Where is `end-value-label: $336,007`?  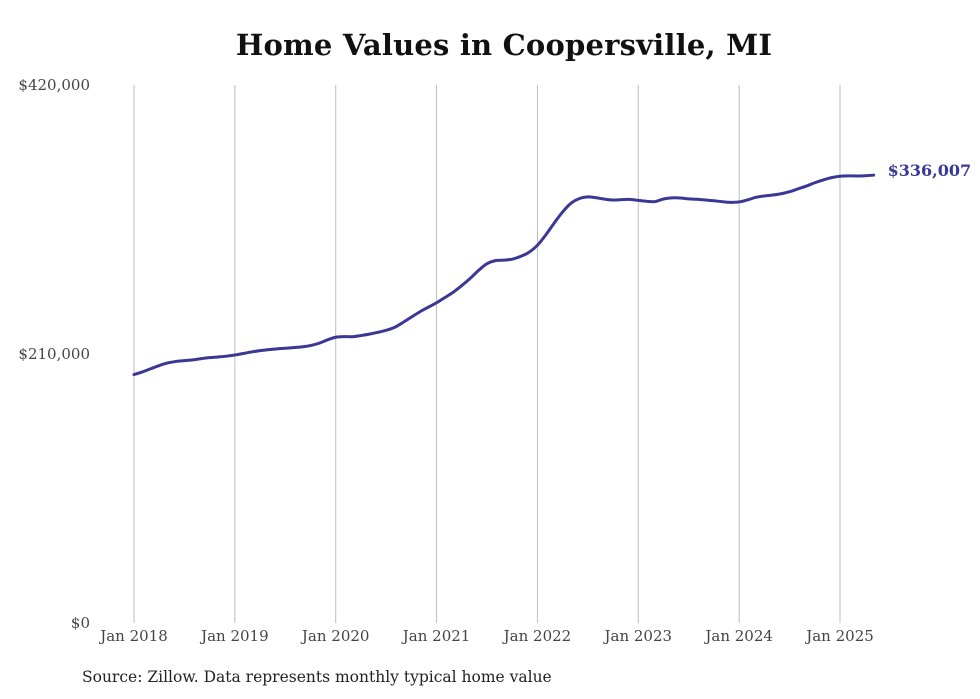 end-value-label: $336,007 is located at coordinates (930, 170).